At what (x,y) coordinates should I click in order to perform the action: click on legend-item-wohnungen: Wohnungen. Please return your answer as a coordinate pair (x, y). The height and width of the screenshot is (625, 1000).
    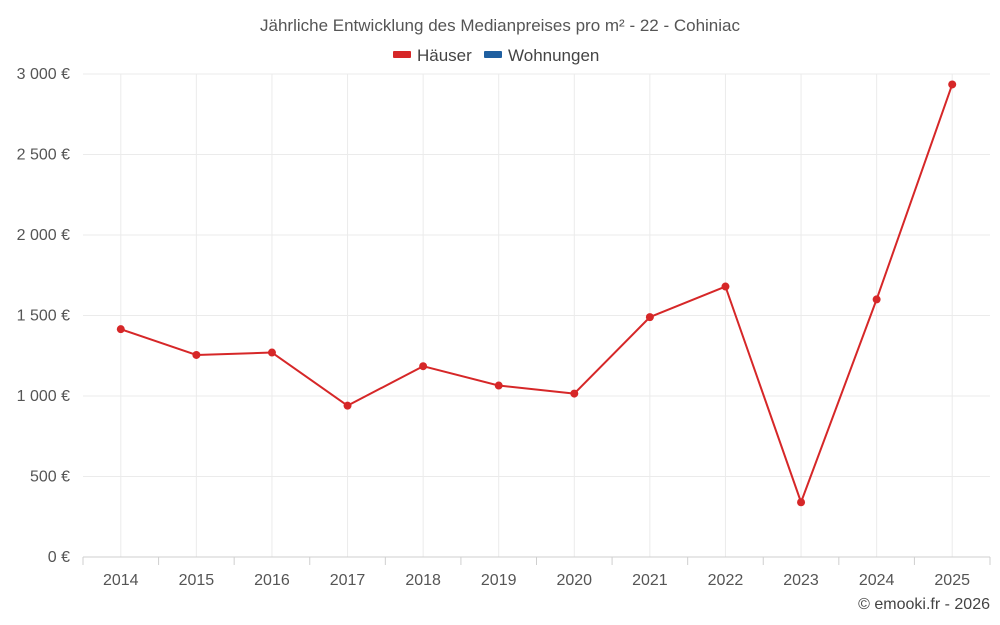
    Looking at the image, I should click on (541, 55).